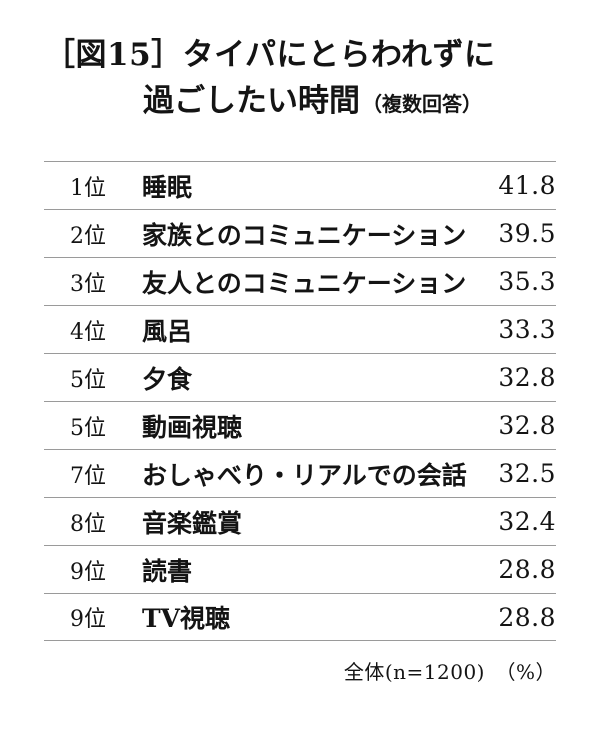  What do you see at coordinates (88, 476) in the screenshot?
I see `rank-cell: 7位` at bounding box center [88, 476].